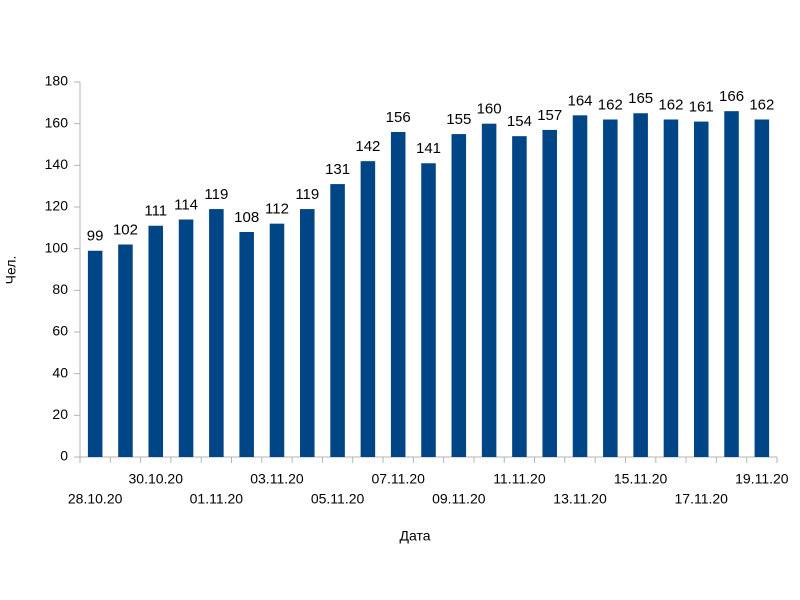 The height and width of the screenshot is (600, 800). I want to click on value-label: 108, so click(246, 217).